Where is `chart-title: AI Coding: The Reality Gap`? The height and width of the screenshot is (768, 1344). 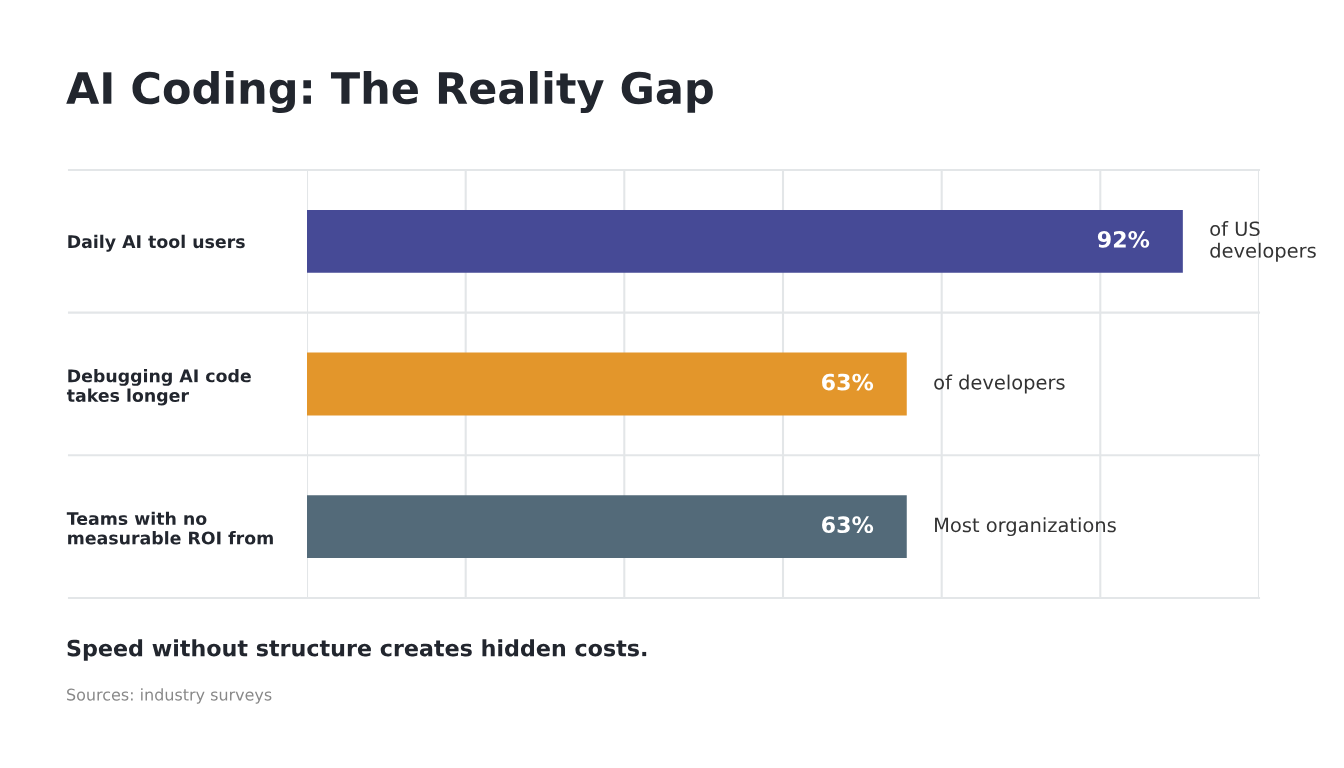
chart-title: AI Coding: The Reality Gap is located at coordinates (389, 92).